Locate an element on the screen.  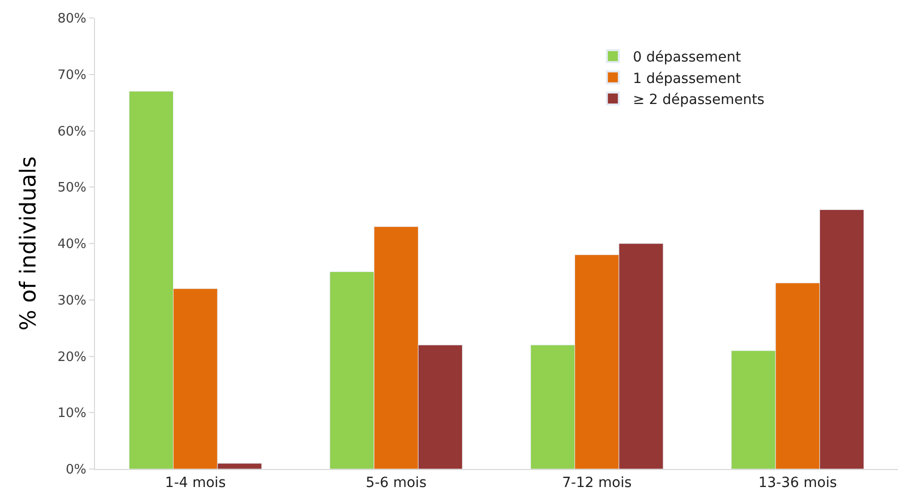
y-tick-label: 10% is located at coordinates (71, 414).